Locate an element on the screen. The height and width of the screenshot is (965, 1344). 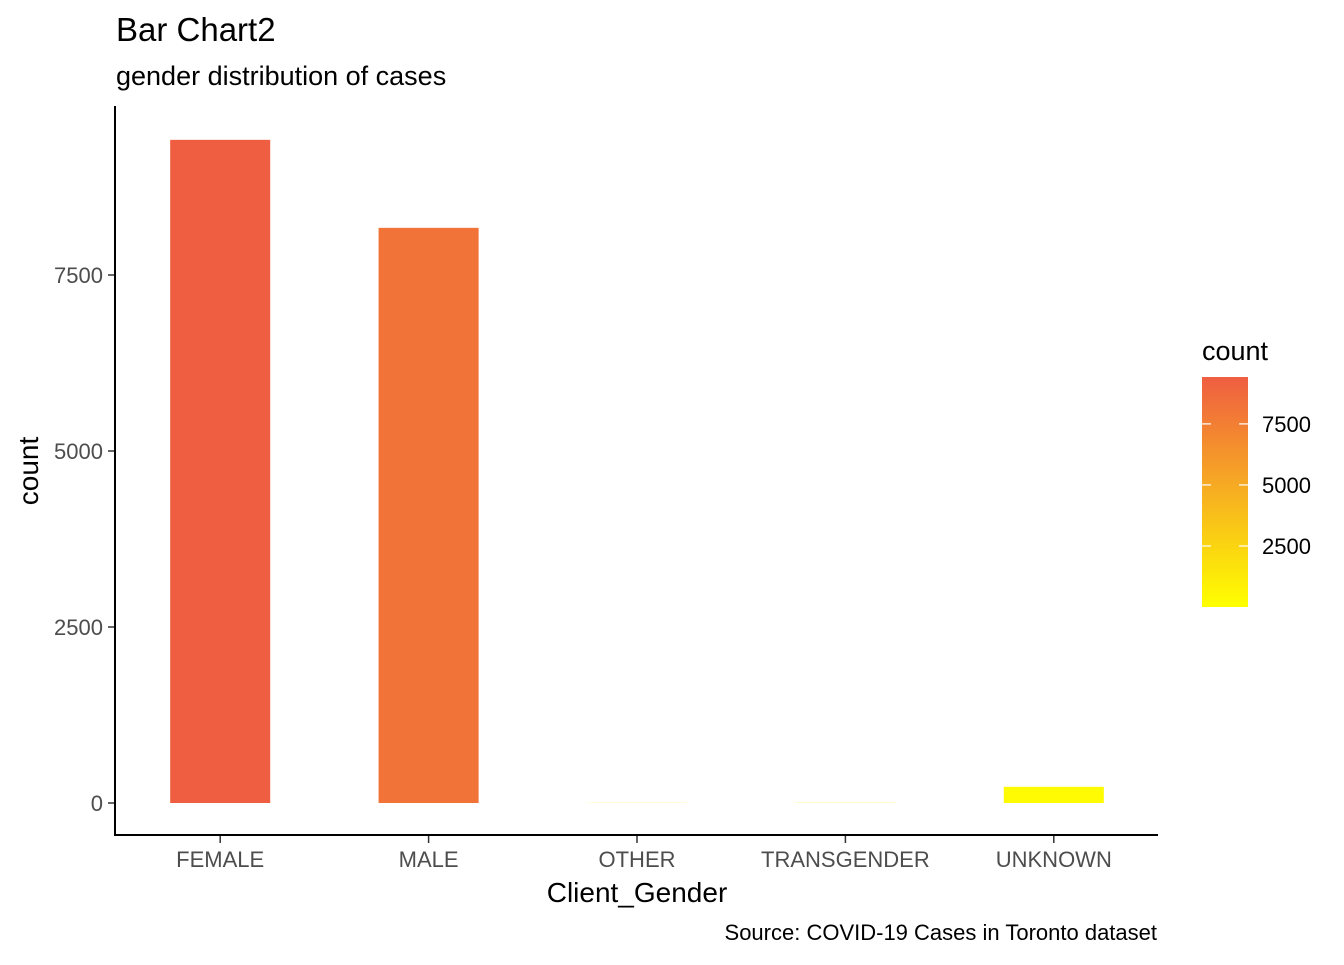
y-axis-label: count is located at coordinates (28, 471).